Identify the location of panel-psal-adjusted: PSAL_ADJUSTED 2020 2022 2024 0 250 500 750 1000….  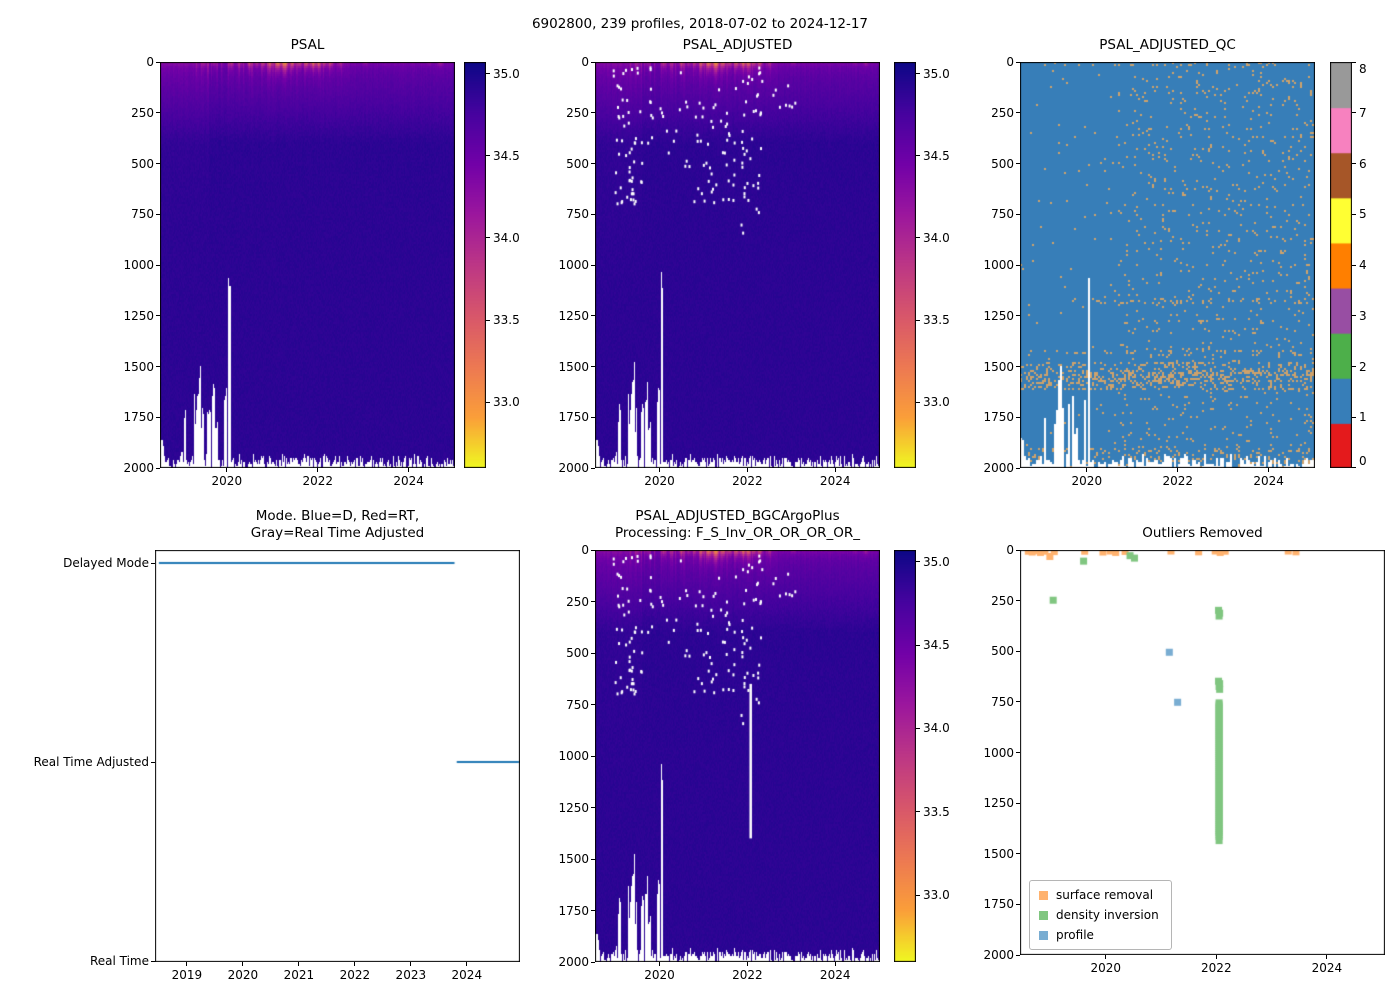
(719, 262).